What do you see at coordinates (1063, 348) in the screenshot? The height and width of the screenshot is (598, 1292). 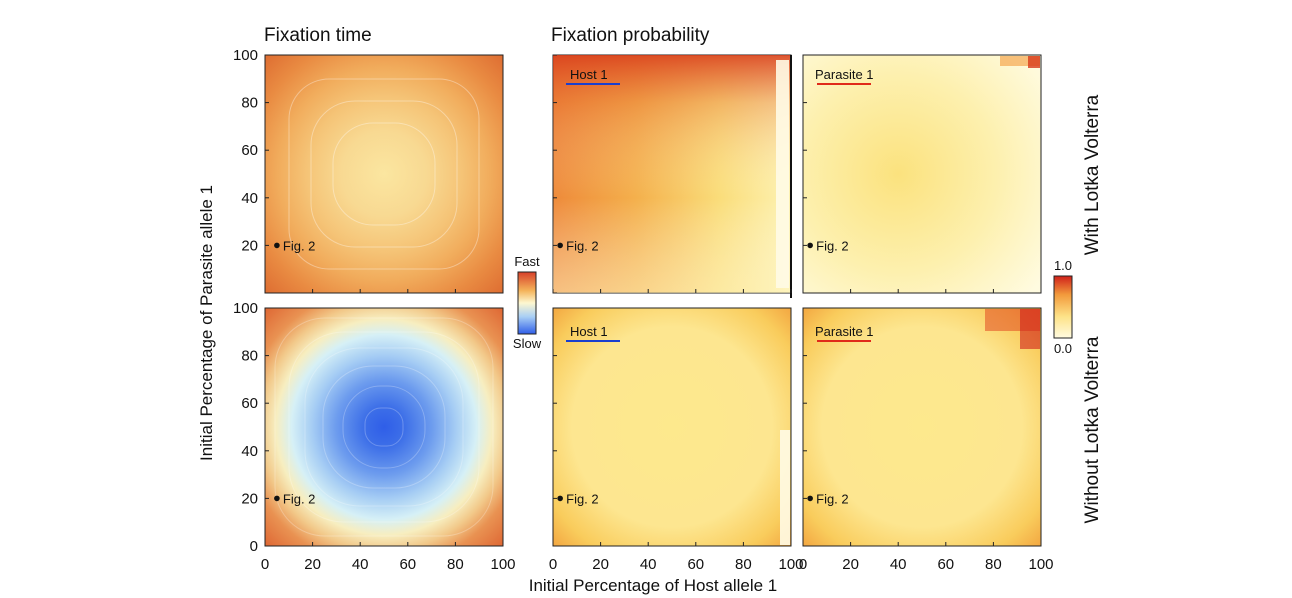 I see `prob-colorbar-min-label: 0.0` at bounding box center [1063, 348].